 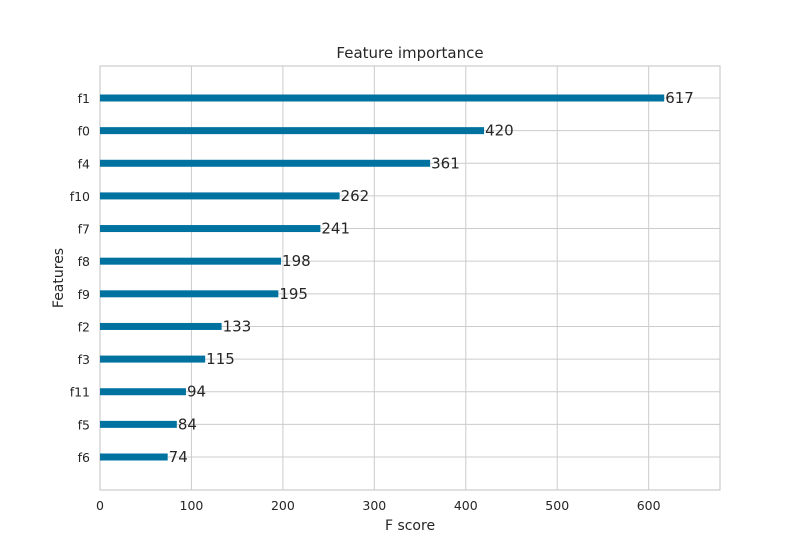 I want to click on x-tick-label: 300, so click(x=374, y=505).